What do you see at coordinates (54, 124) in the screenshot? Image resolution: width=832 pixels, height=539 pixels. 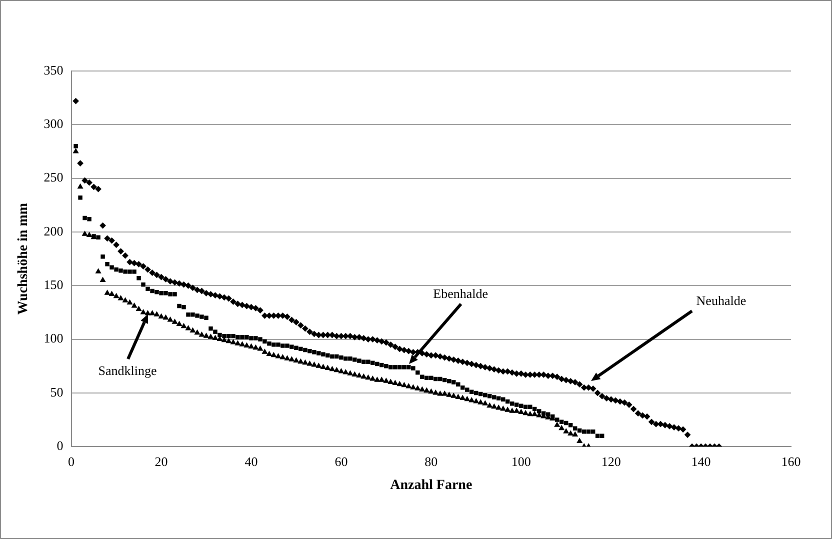 I see `y-tick-label: 300` at bounding box center [54, 124].